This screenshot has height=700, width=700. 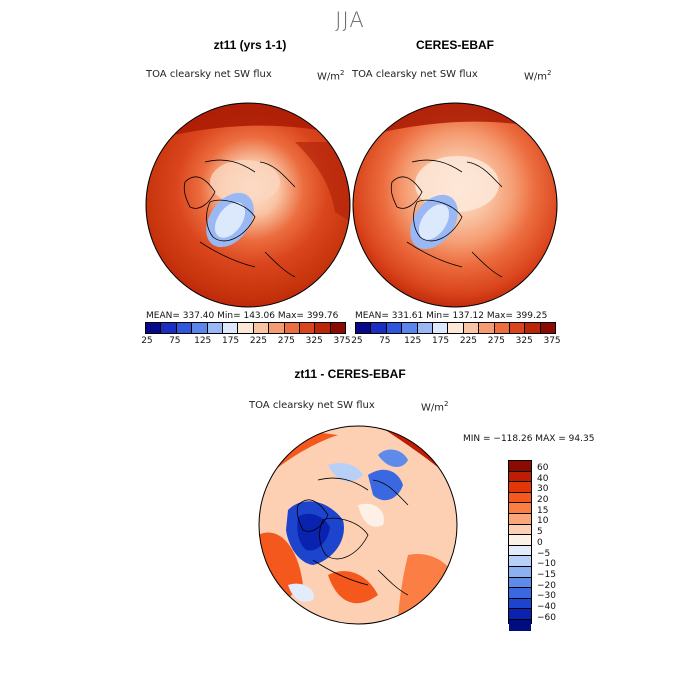 I want to click on panel1-colorbar-tick-label: 275, so click(x=286, y=341).